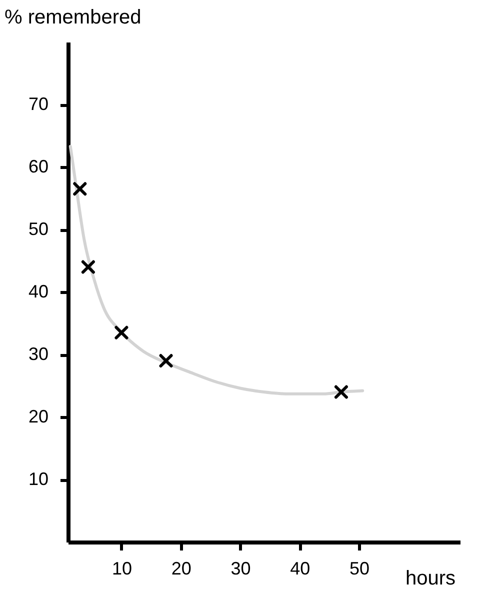  Describe the element at coordinates (38, 229) in the screenshot. I see `y-tick-label: 50` at that location.